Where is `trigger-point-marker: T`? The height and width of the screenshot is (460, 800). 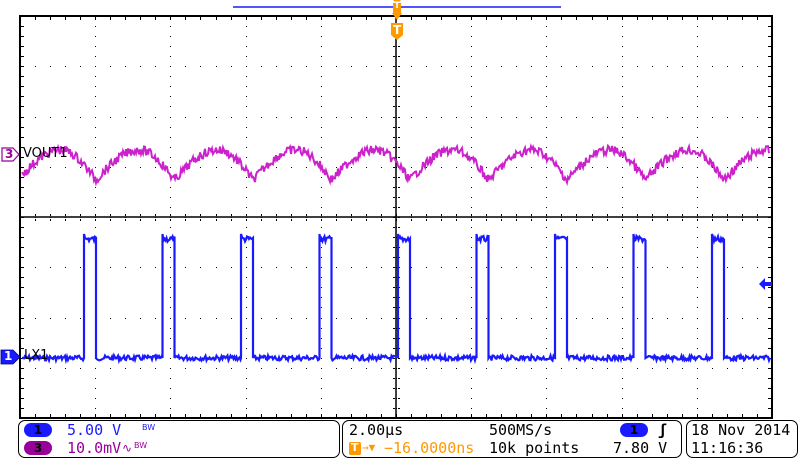
trigger-point-marker: T is located at coordinates (397, 32).